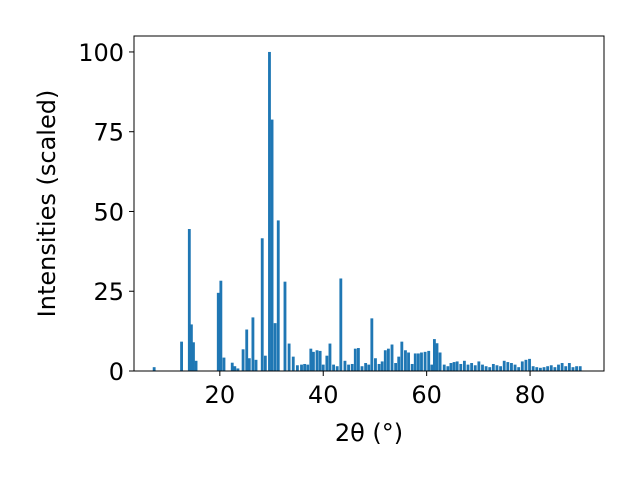  Describe the element at coordinates (220, 395) in the screenshot. I see `x-tick-label: 20` at that location.